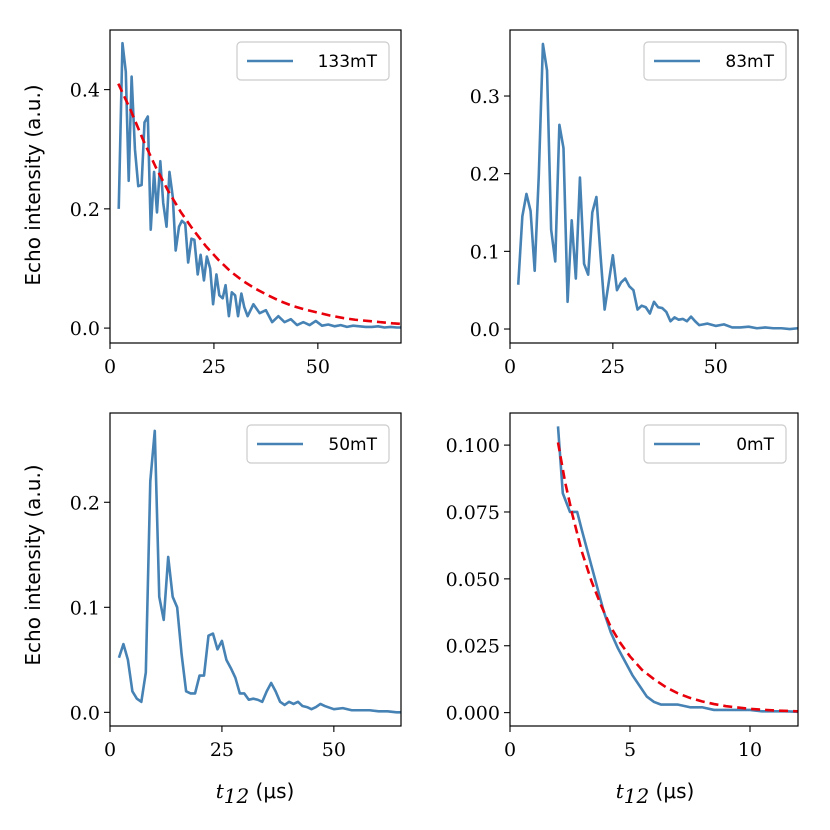 Image resolution: width=830 pixels, height=830 pixels. Describe the element at coordinates (473, 580) in the screenshot. I see `y-tick-label: 0.050` at that location.